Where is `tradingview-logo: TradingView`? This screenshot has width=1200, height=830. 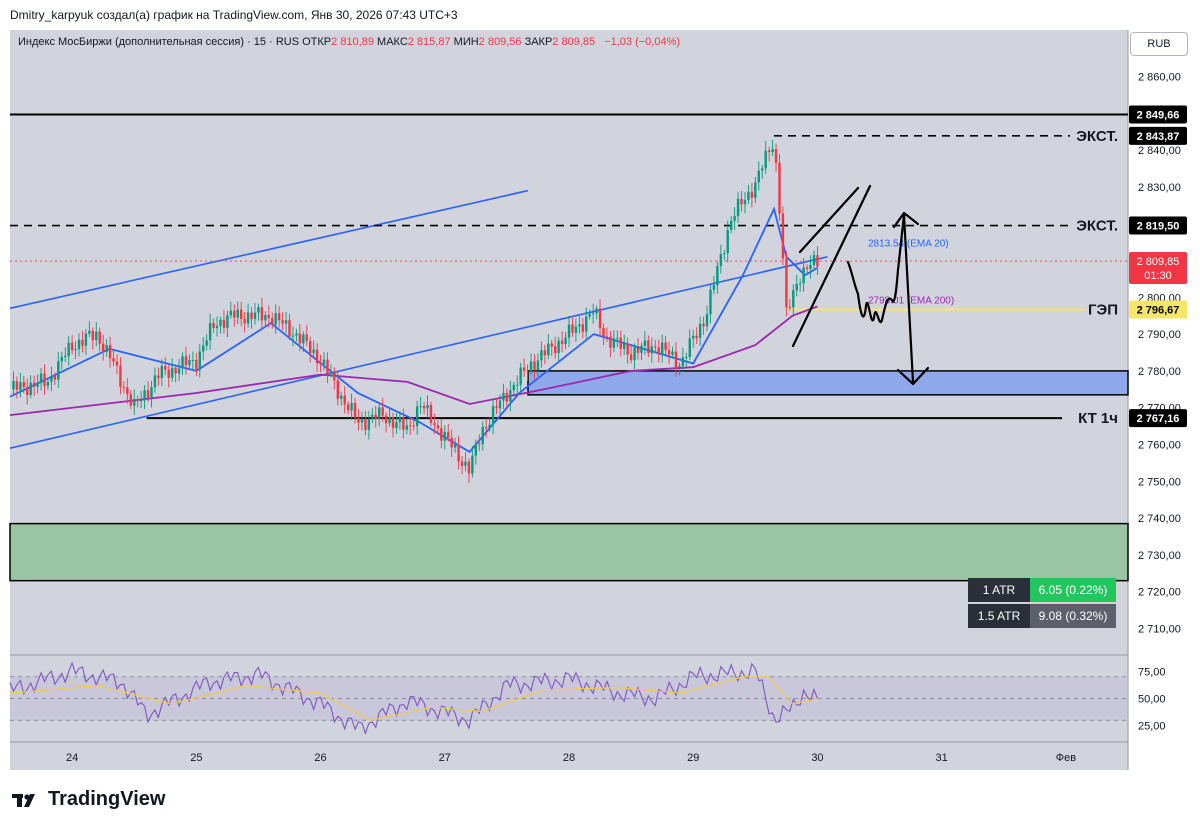 tradingview-logo: TradingView is located at coordinates (88, 799).